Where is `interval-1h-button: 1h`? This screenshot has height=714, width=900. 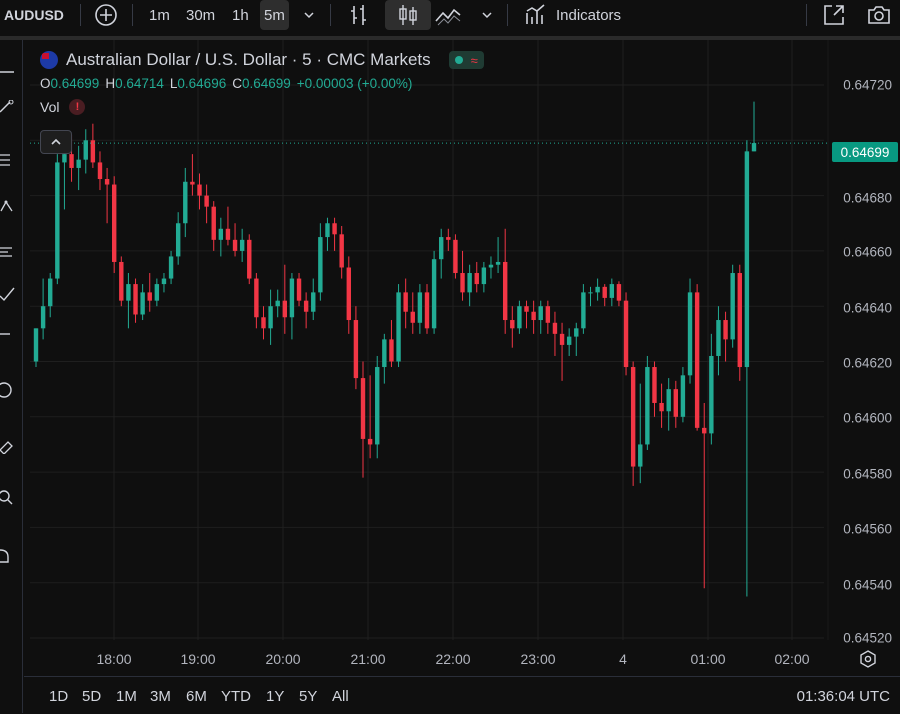
interval-1h-button: 1h is located at coordinates (240, 15).